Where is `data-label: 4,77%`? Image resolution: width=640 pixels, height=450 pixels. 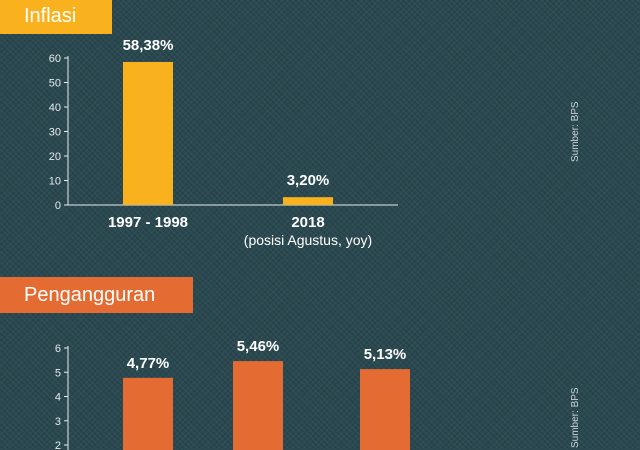
data-label: 4,77% is located at coordinates (148, 363).